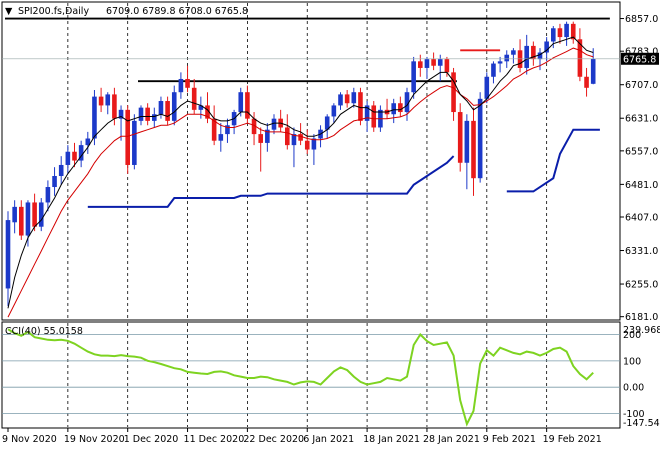 This screenshot has width=660, height=450. What do you see at coordinates (633, 388) in the screenshot?
I see `cci-level-label: 0.00` at bounding box center [633, 388].